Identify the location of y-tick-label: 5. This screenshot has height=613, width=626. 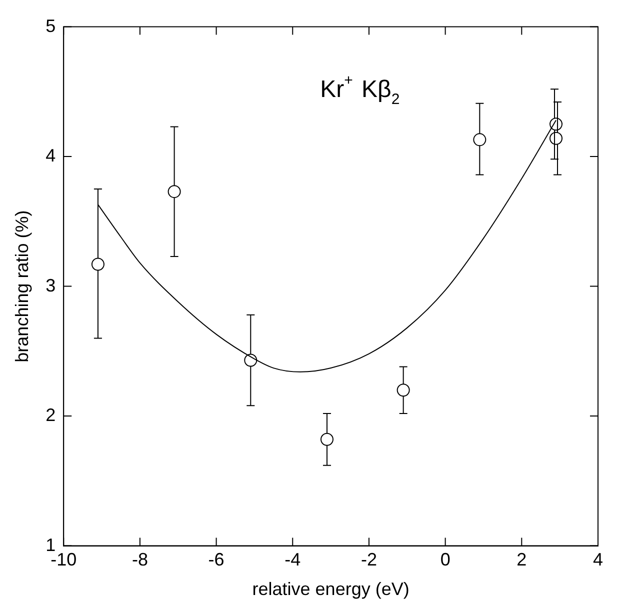
(51, 26).